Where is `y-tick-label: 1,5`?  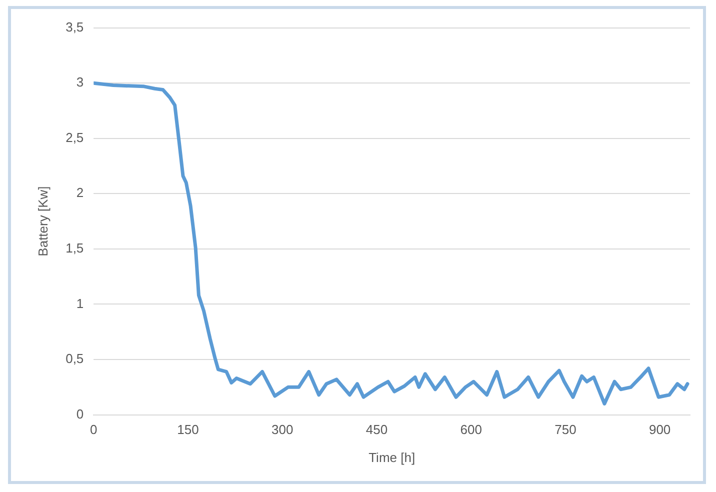 y-tick-label: 1,5 is located at coordinates (75, 248).